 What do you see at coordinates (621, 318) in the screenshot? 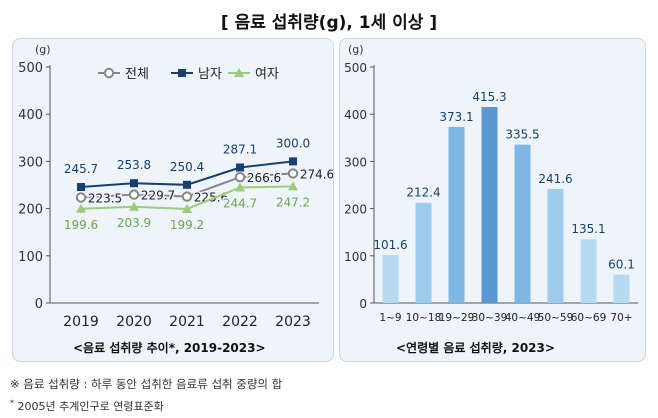
I see `x-tick-label: 70+` at bounding box center [621, 318].